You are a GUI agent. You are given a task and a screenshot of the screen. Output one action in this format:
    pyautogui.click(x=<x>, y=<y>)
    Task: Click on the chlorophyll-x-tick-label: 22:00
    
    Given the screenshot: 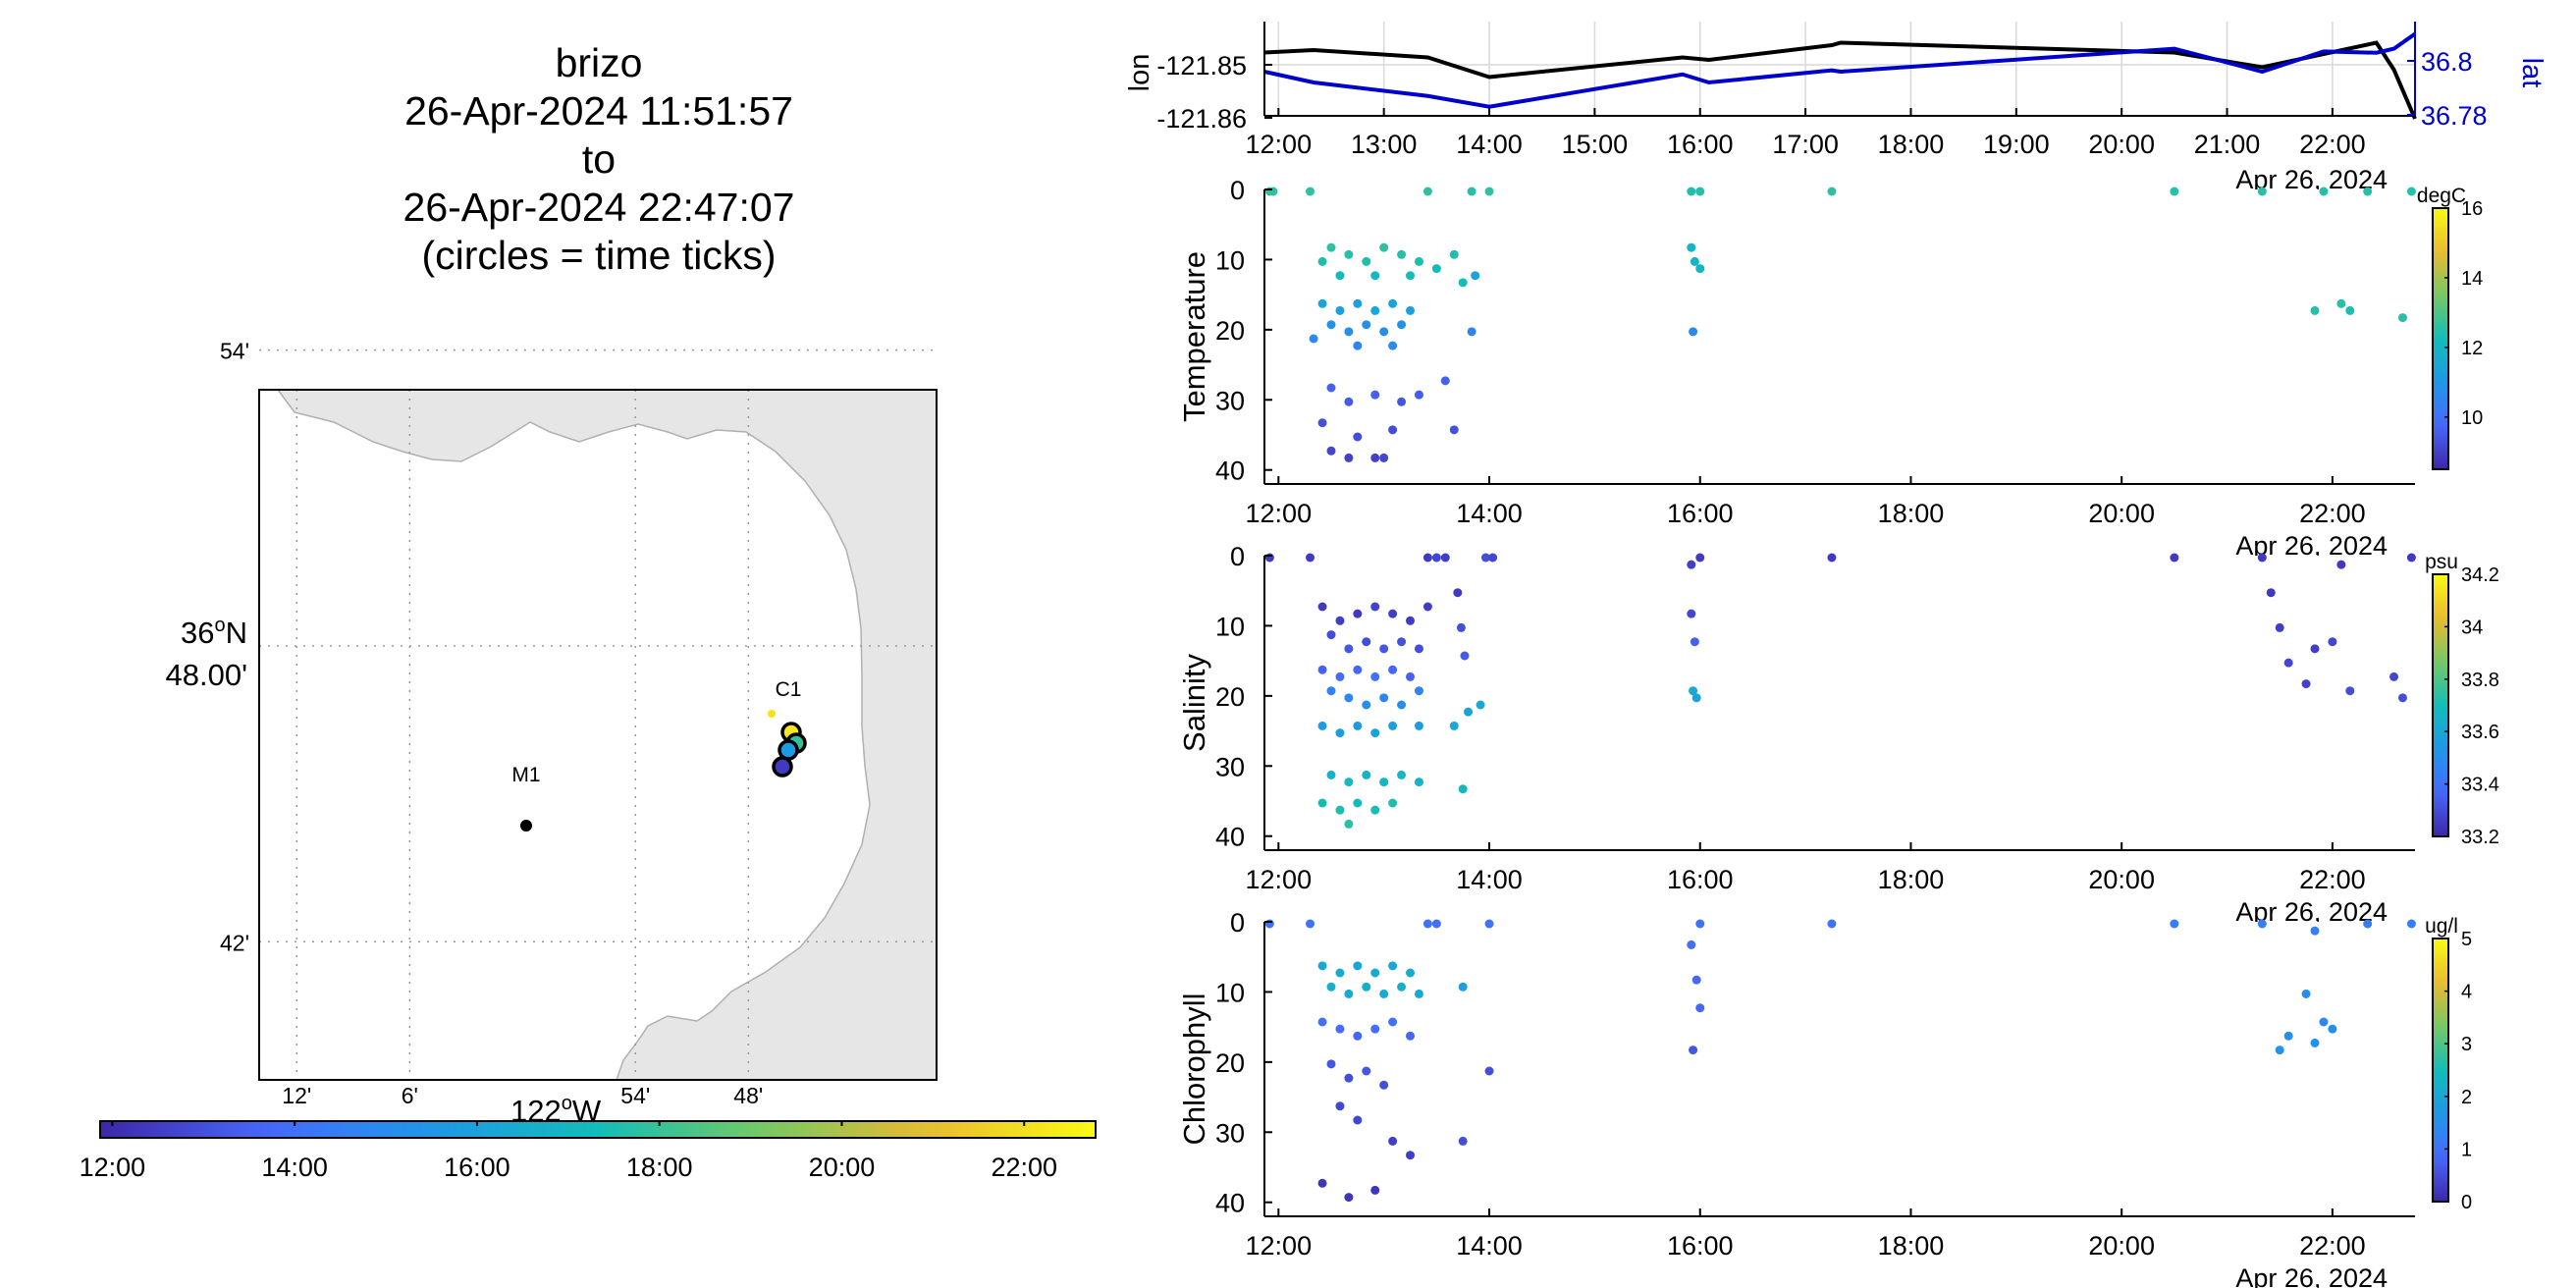 What is the action you would take?
    pyautogui.click(x=2332, y=1246)
    